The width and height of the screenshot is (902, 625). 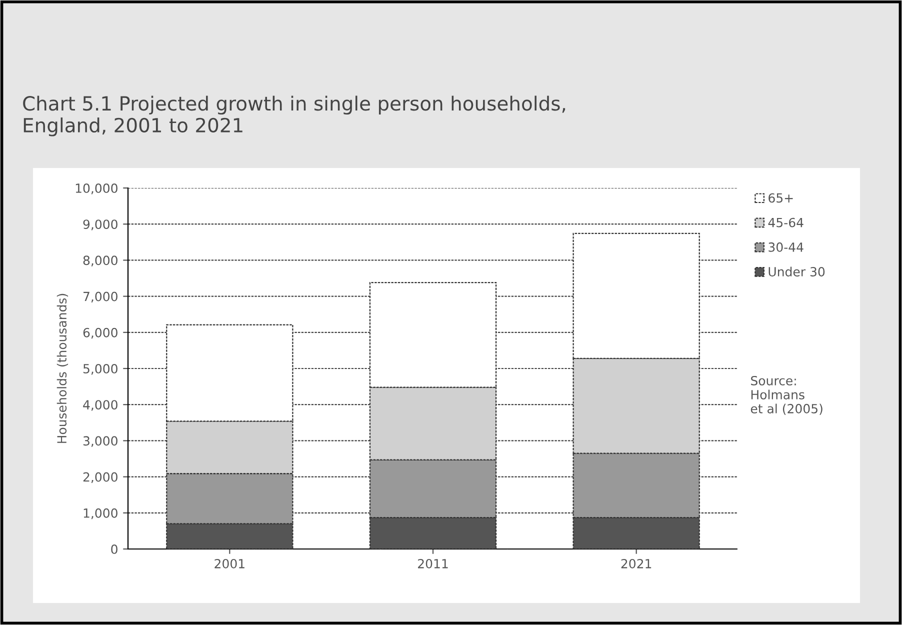 I want to click on x-tick-label: 2001, so click(x=229, y=563).